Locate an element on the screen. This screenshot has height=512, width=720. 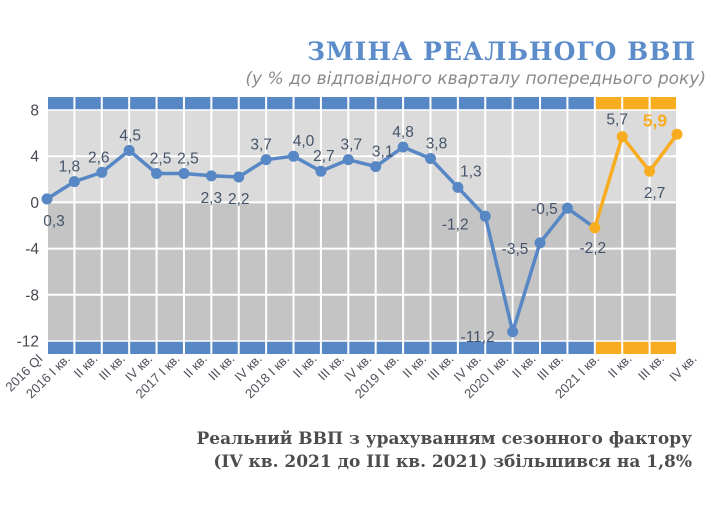
data-point-label: -2,2 is located at coordinates (592, 248).